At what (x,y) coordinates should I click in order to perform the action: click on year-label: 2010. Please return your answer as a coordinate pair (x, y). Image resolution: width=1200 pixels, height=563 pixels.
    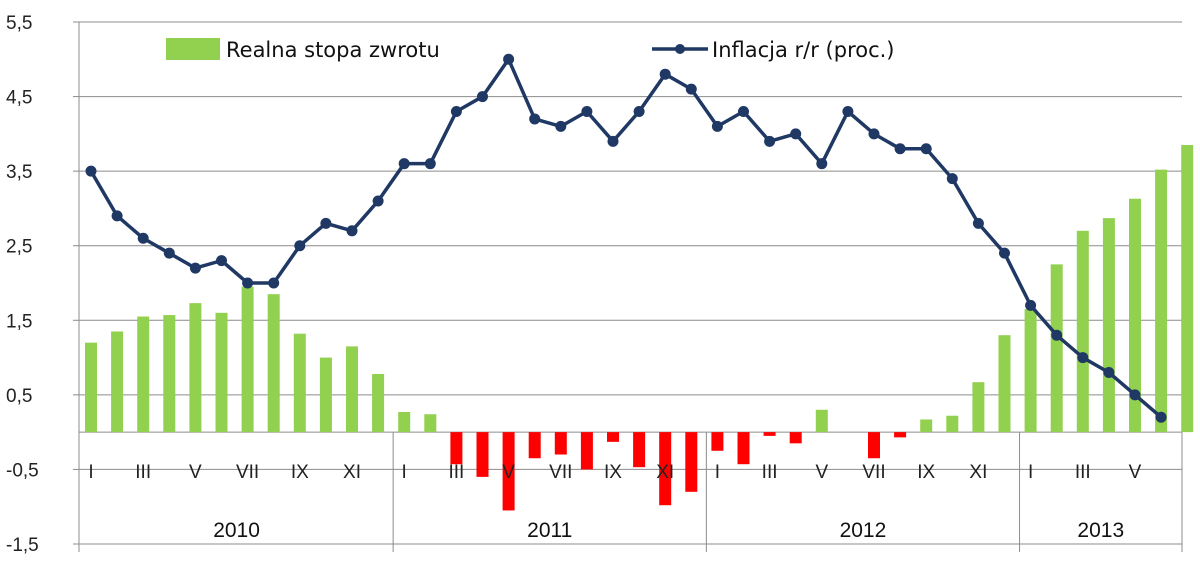
    Looking at the image, I should click on (236, 530).